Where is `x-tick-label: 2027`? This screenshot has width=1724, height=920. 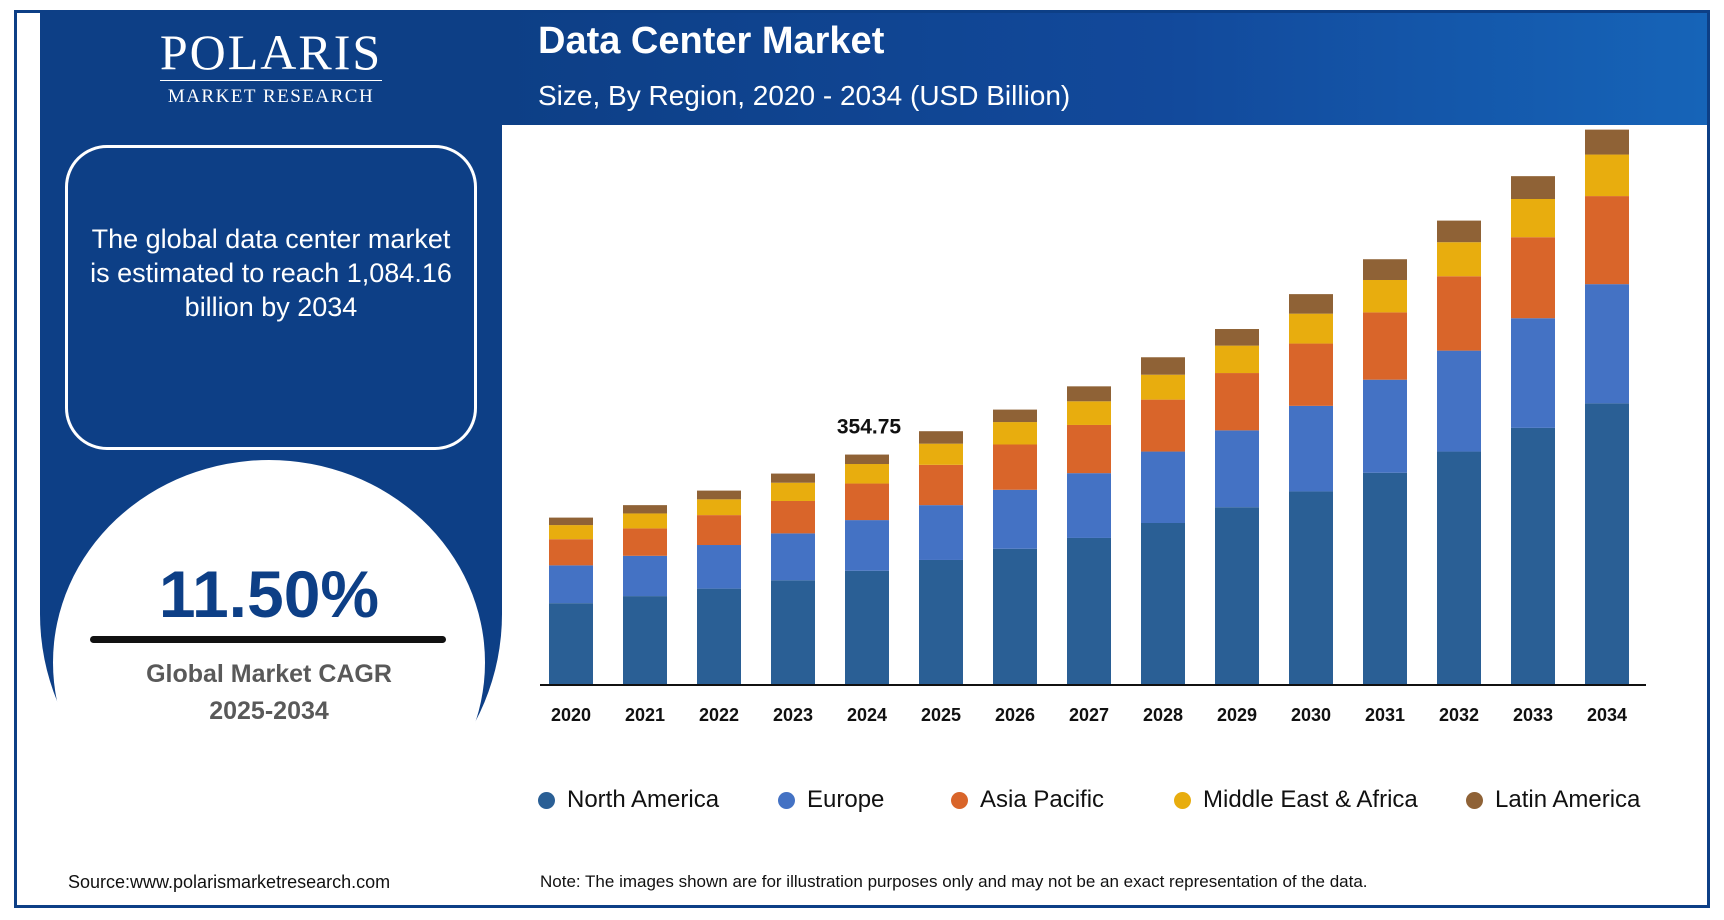 x-tick-label: 2027 is located at coordinates (1089, 715).